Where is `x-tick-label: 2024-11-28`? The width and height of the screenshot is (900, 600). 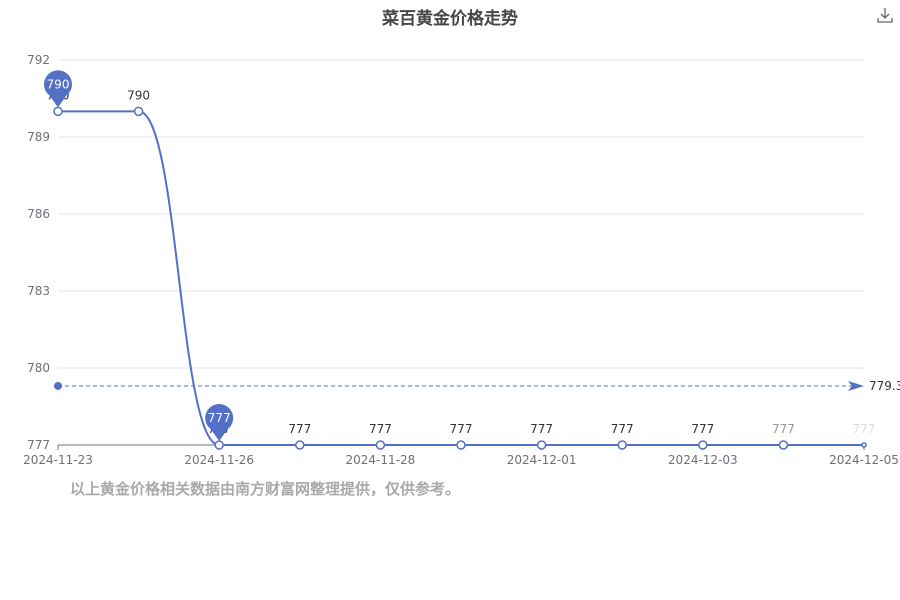 x-tick-label: 2024-11-28 is located at coordinates (381, 460).